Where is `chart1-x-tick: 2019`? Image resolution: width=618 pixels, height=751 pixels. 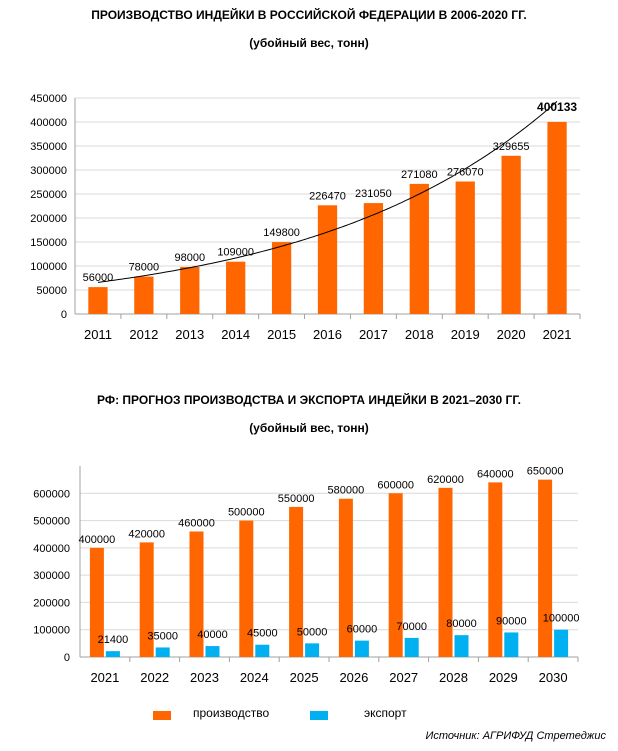 chart1-x-tick: 2019 is located at coordinates (465, 334).